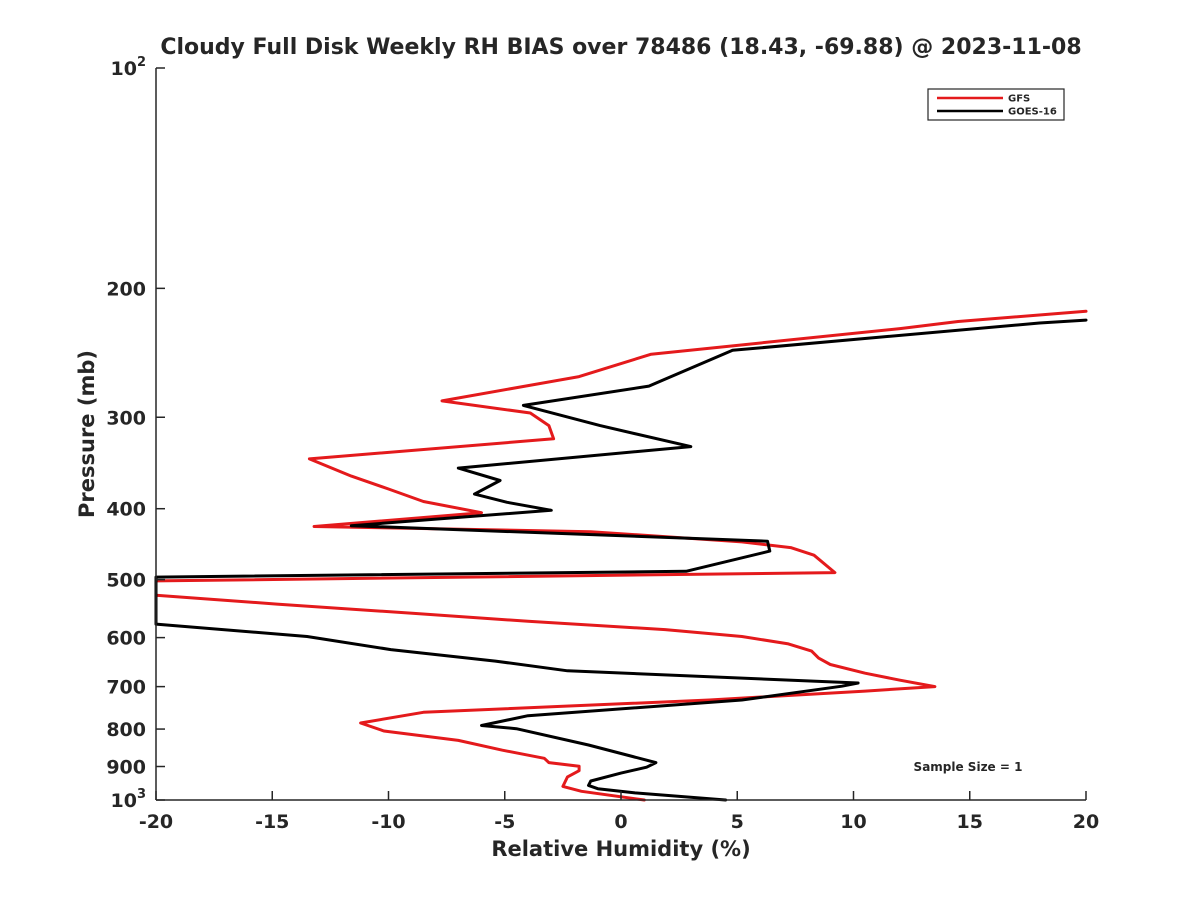 The width and height of the screenshot is (1200, 900). I want to click on y-tick-label: 900, so click(126, 768).